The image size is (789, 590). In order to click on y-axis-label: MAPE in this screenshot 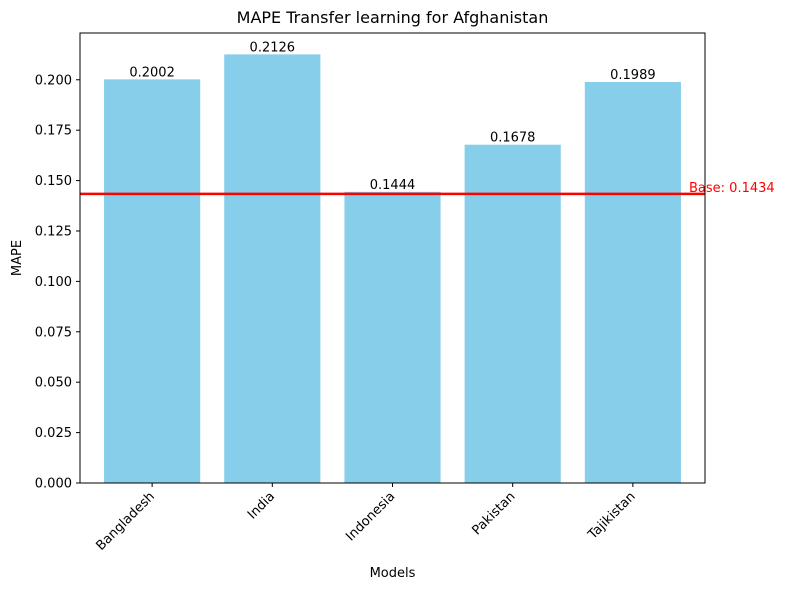, I will do `click(17, 258)`.